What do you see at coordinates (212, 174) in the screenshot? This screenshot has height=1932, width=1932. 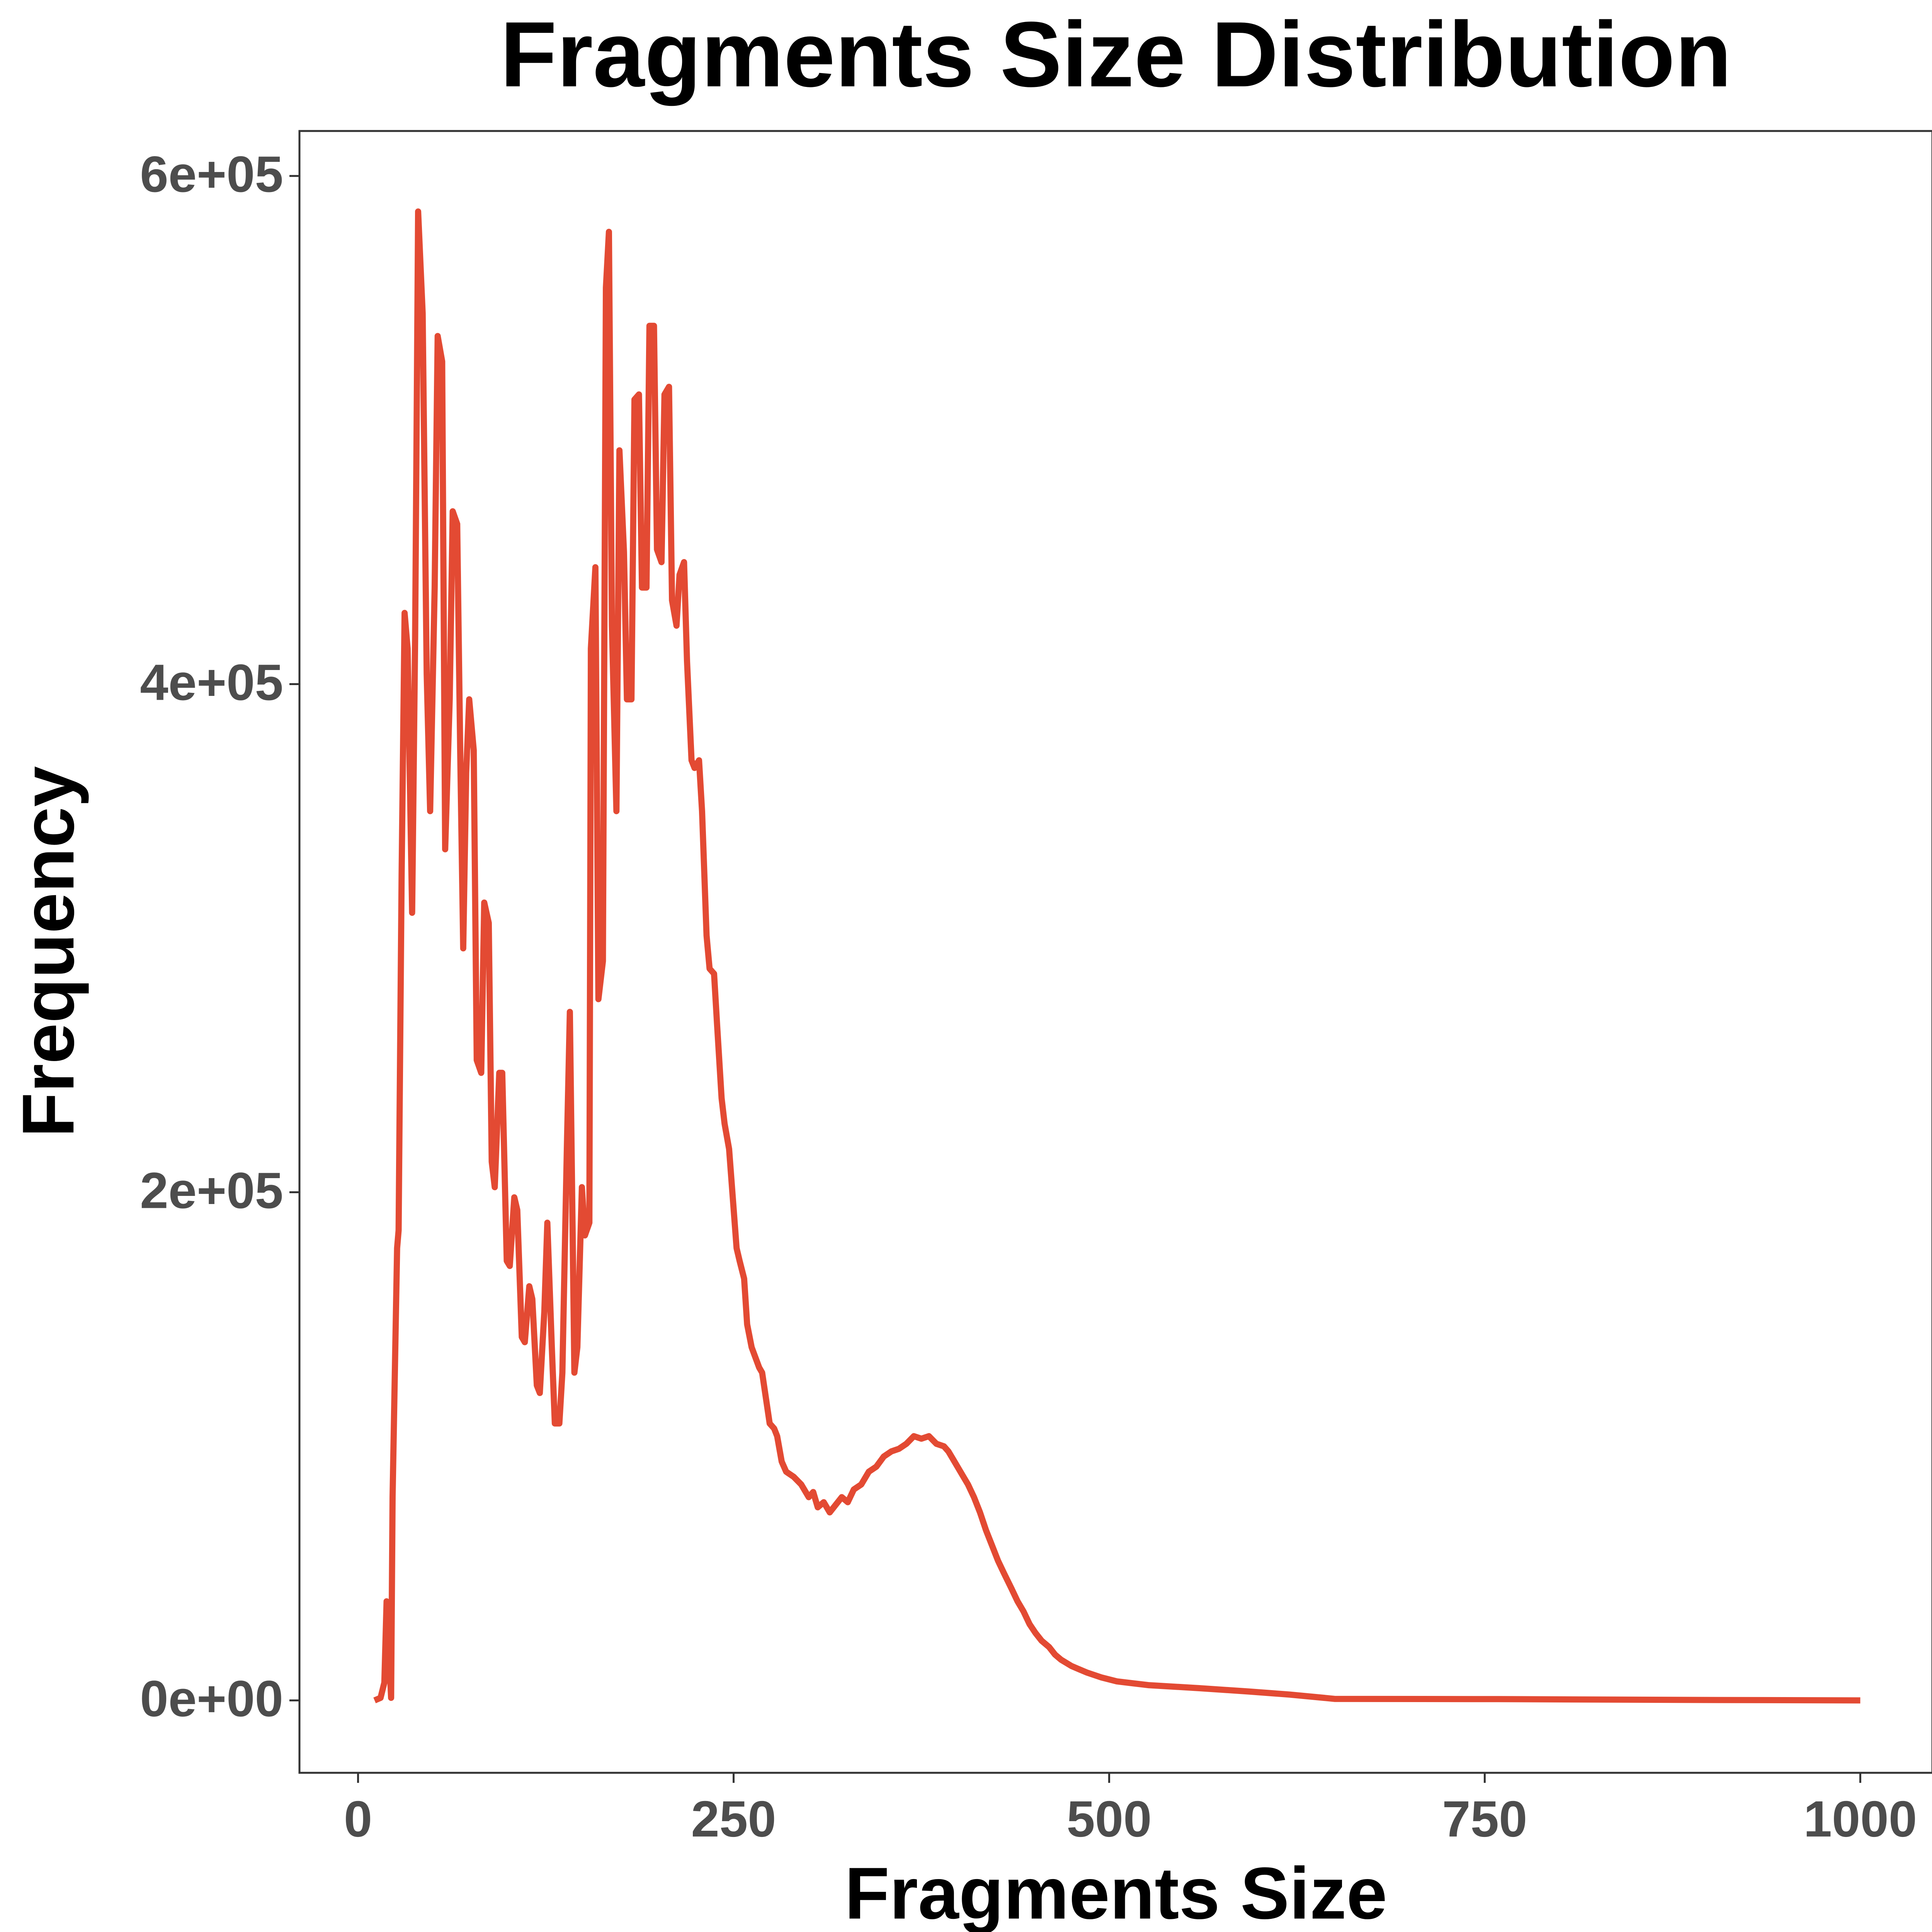 I see `y-tick-label: 6e+05` at bounding box center [212, 174].